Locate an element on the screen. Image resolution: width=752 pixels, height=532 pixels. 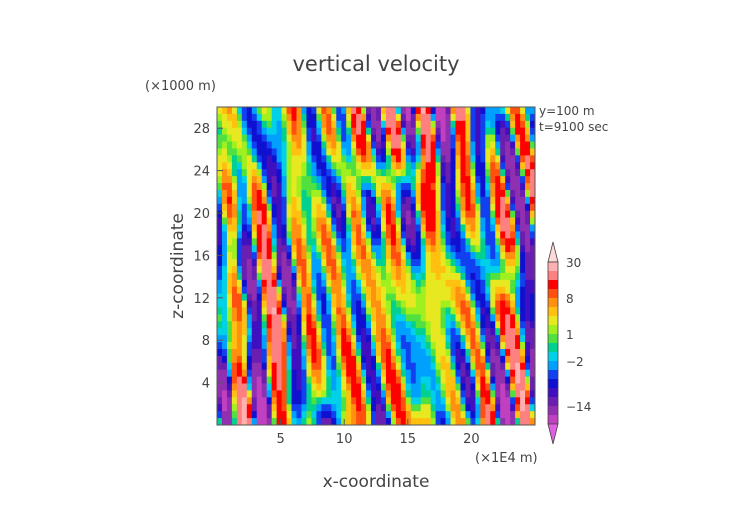
y-tick-label: 8 is located at coordinates (206, 341).